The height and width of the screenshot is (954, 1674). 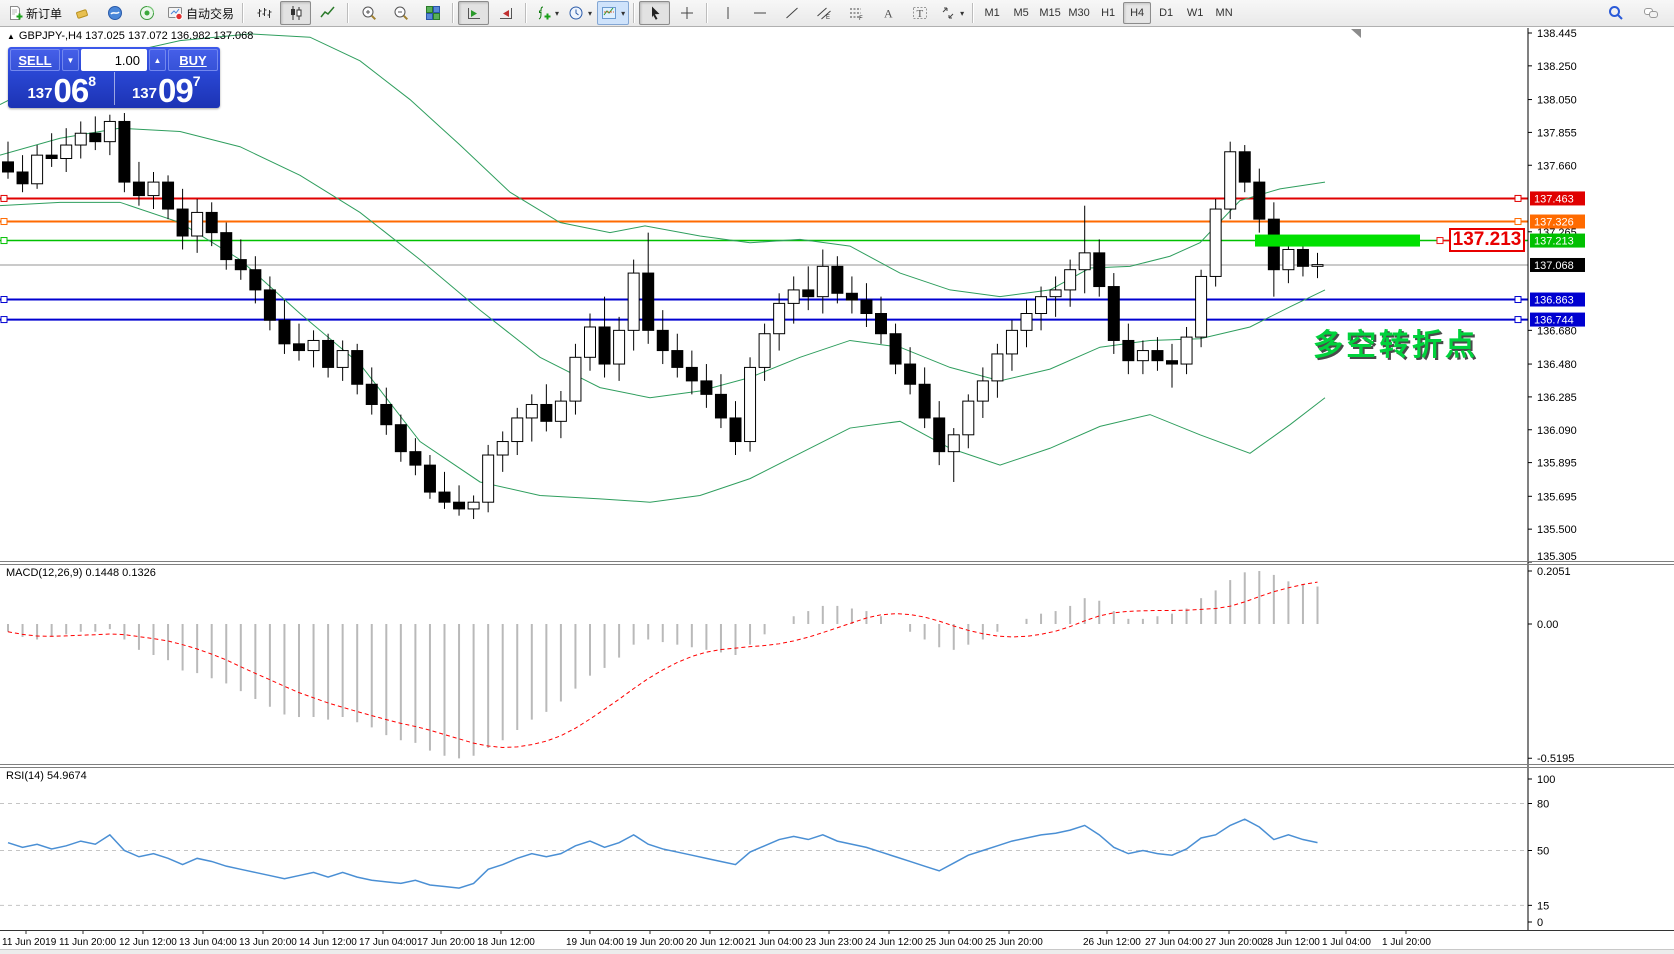 I want to click on arrows-icon, so click(x=948, y=13).